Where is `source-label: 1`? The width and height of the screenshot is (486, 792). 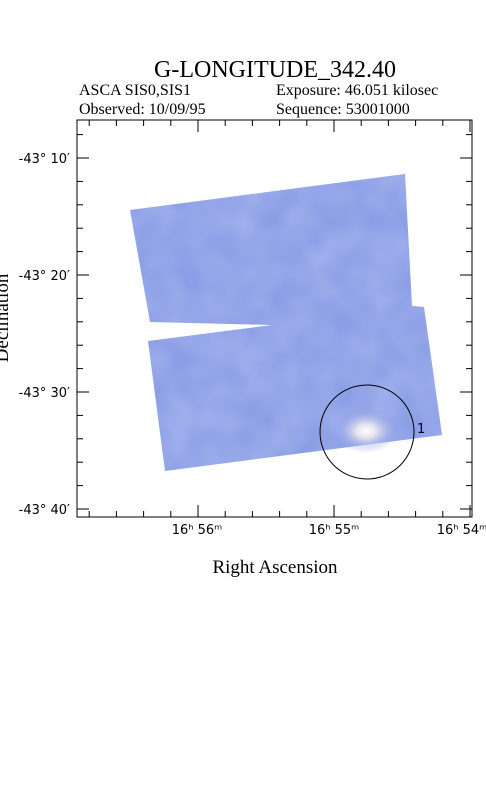
source-label: 1 is located at coordinates (421, 429).